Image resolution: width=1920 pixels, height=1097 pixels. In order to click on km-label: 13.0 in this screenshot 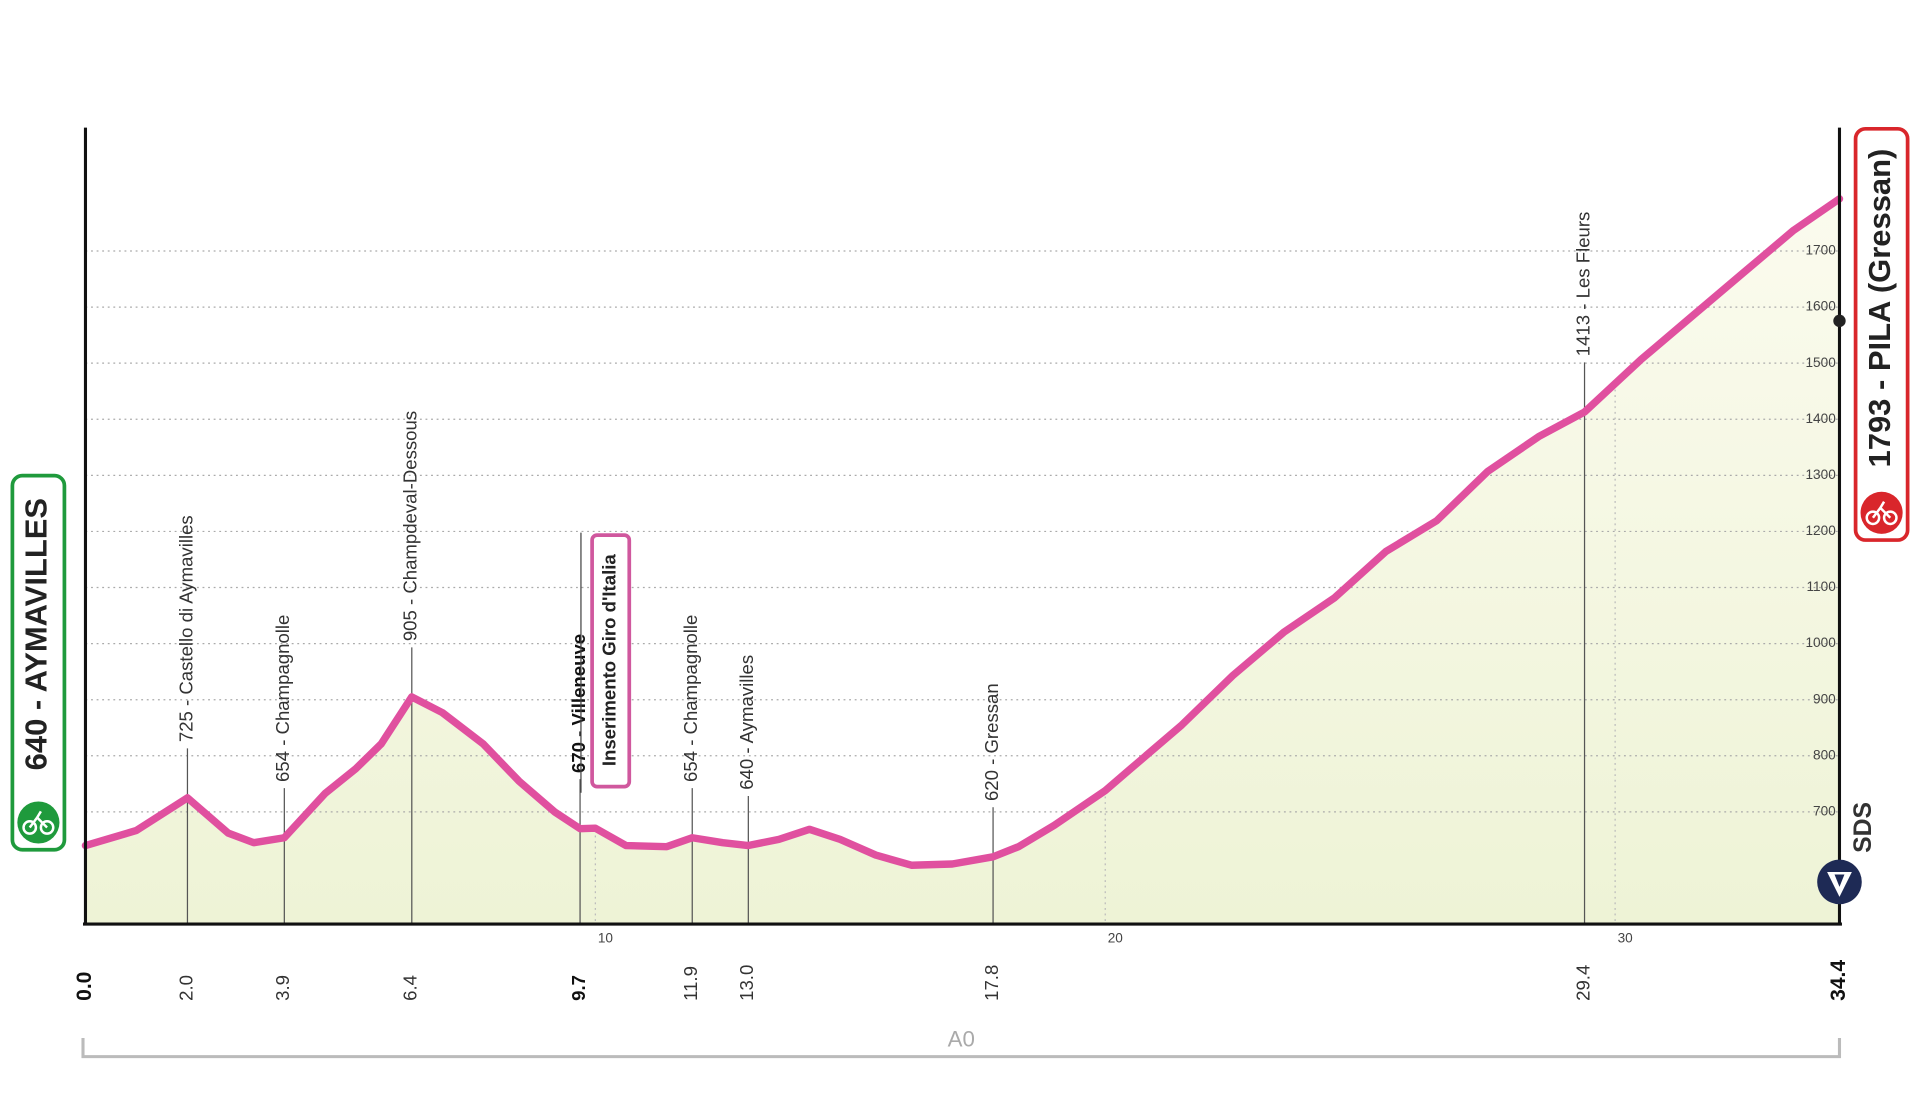, I will do `click(746, 983)`.